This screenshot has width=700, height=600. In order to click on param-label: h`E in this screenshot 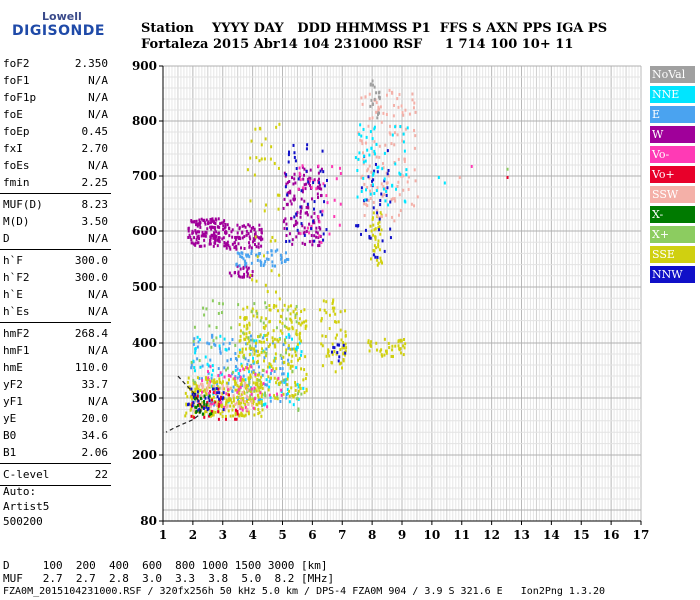, I will do `click(13, 294)`.